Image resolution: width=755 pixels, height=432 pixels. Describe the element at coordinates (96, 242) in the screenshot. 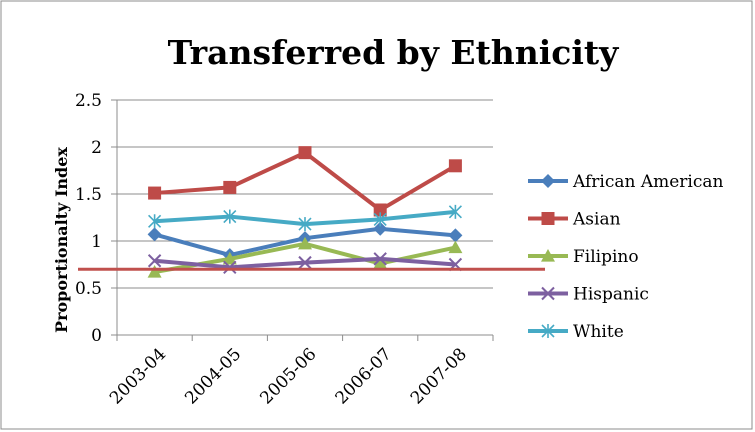

I see `y-tick-label: 1` at that location.